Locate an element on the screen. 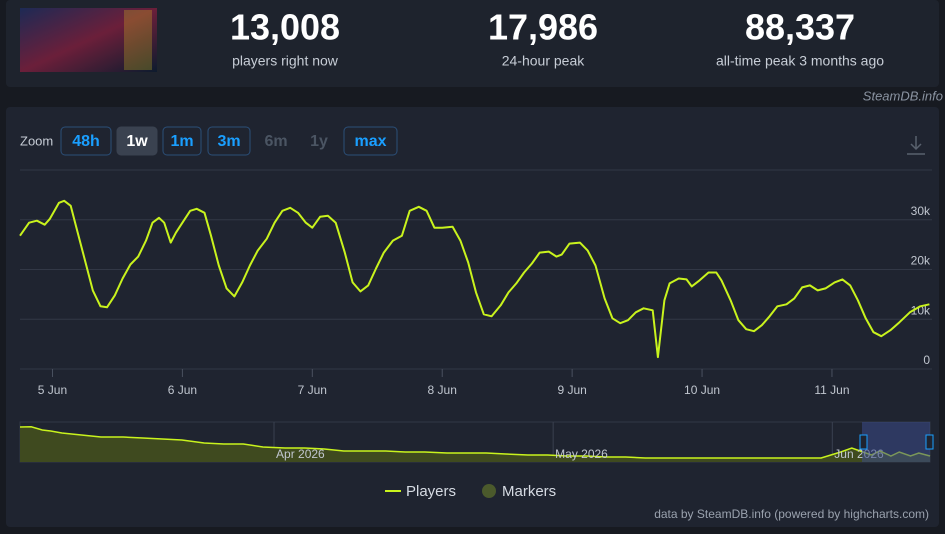  navigator-area is located at coordinates (475, 444).